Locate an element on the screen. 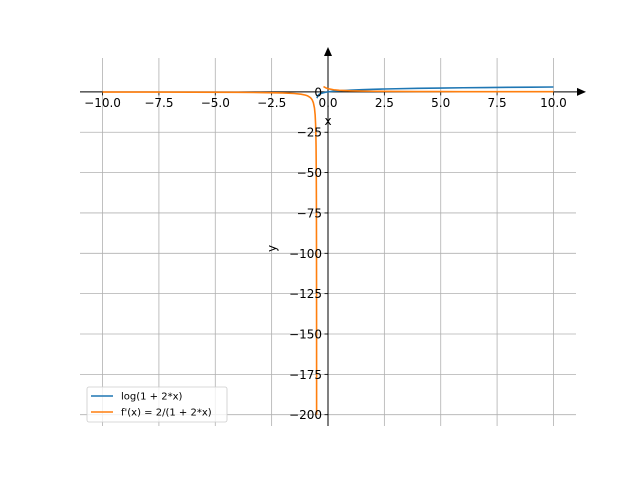  y-tick-label: −200 is located at coordinates (305, 415).